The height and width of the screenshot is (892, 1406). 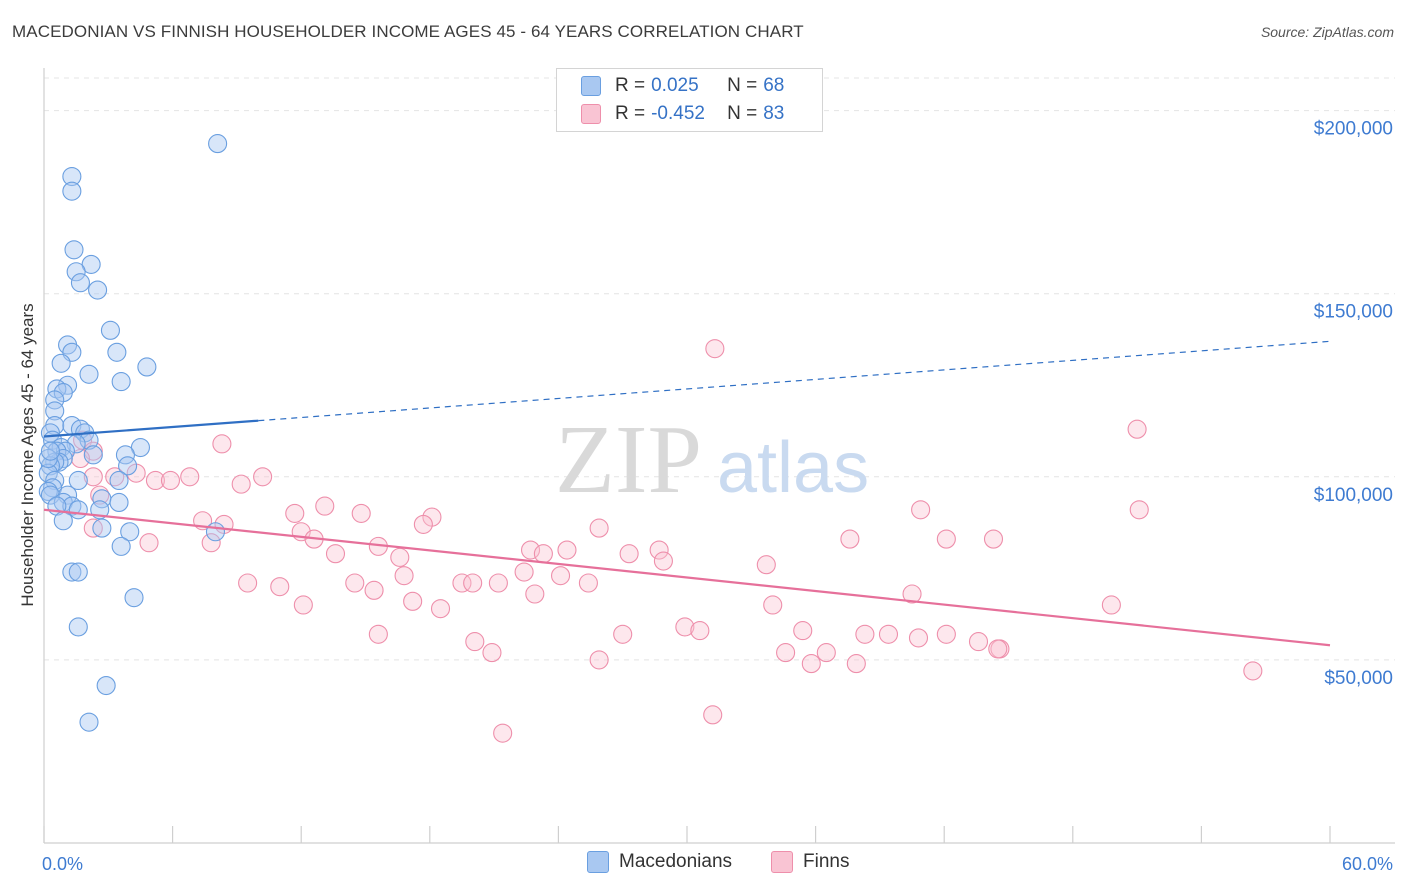 What do you see at coordinates (1353, 312) in the screenshot?
I see `y-tick-label: $150,000` at bounding box center [1353, 312].